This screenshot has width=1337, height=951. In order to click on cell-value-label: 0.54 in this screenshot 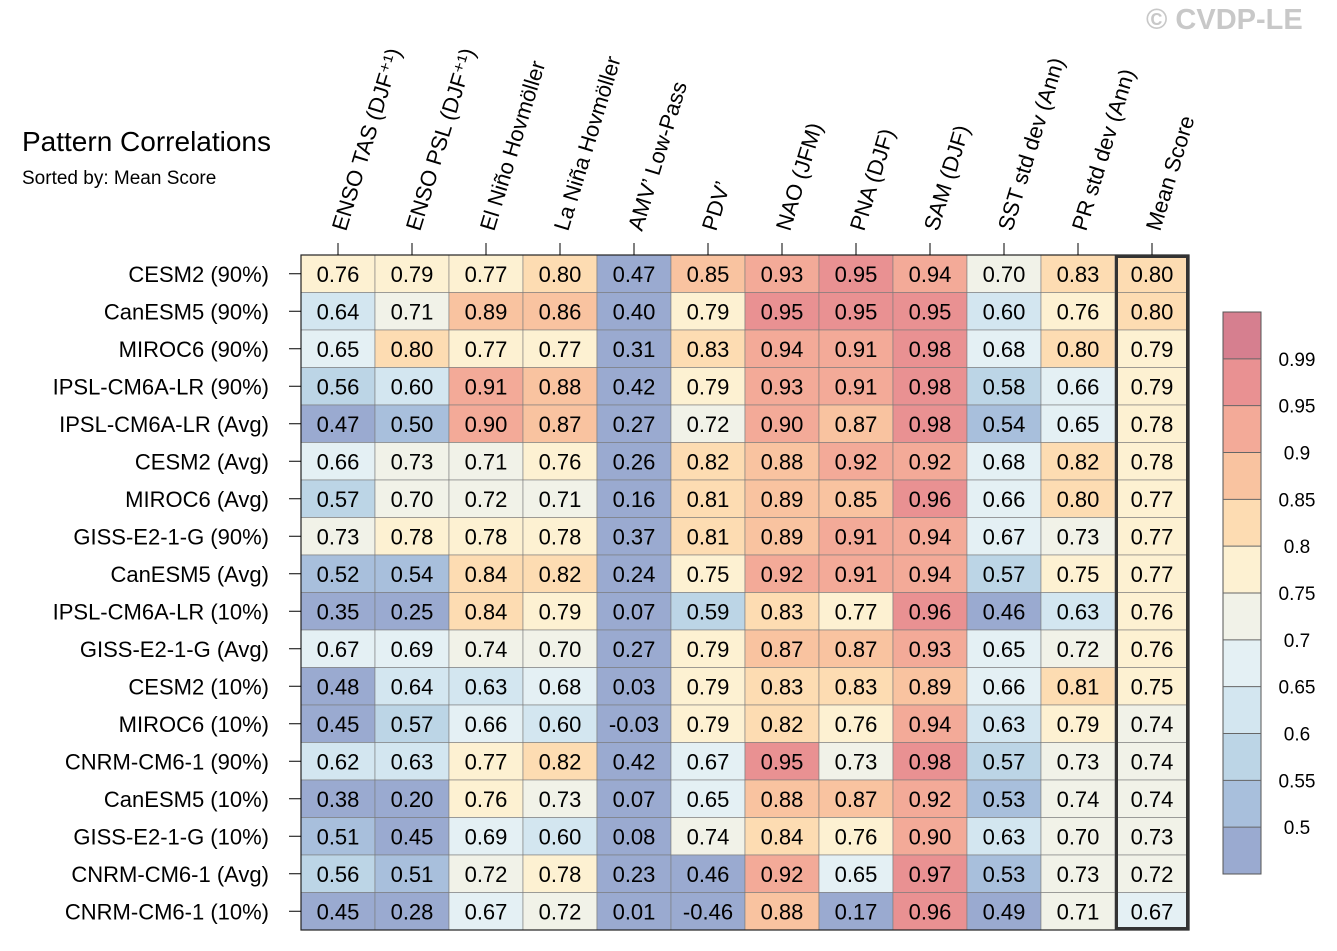, I will do `click(412, 574)`.